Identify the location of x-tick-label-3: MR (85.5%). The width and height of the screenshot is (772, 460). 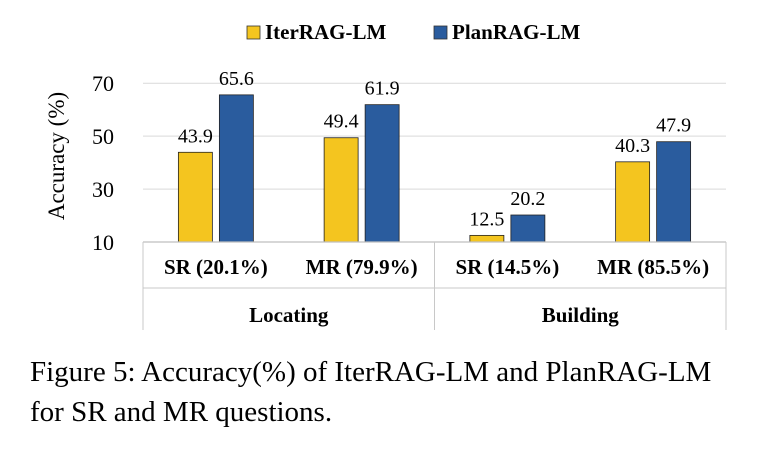
(653, 267).